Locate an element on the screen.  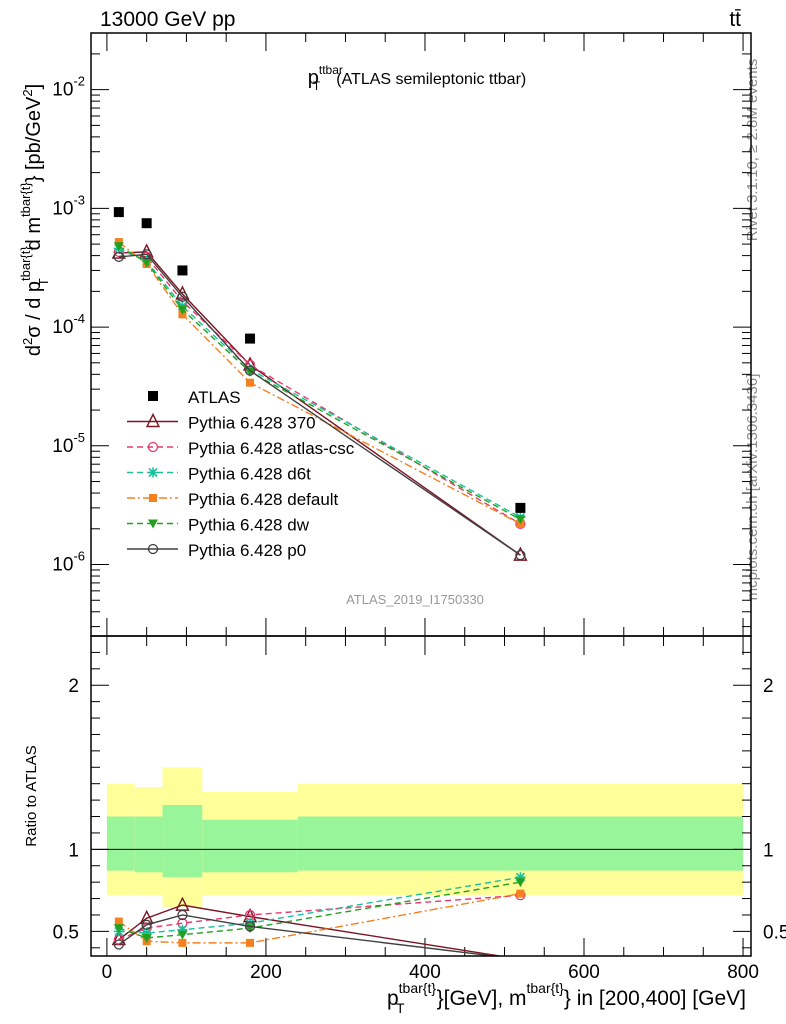
ratio-tick-label-right: 1 is located at coordinates (768, 850).